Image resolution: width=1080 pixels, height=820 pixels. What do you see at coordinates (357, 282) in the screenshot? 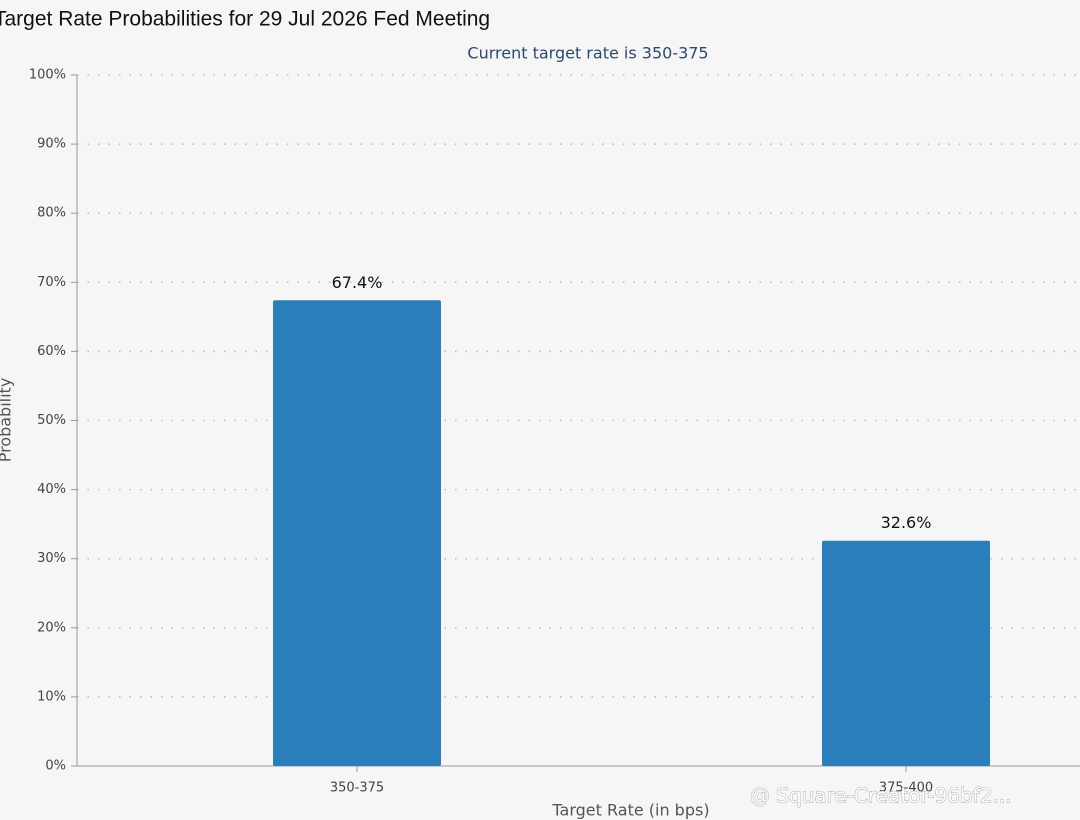
I see `value-label: 67.4%` at bounding box center [357, 282].